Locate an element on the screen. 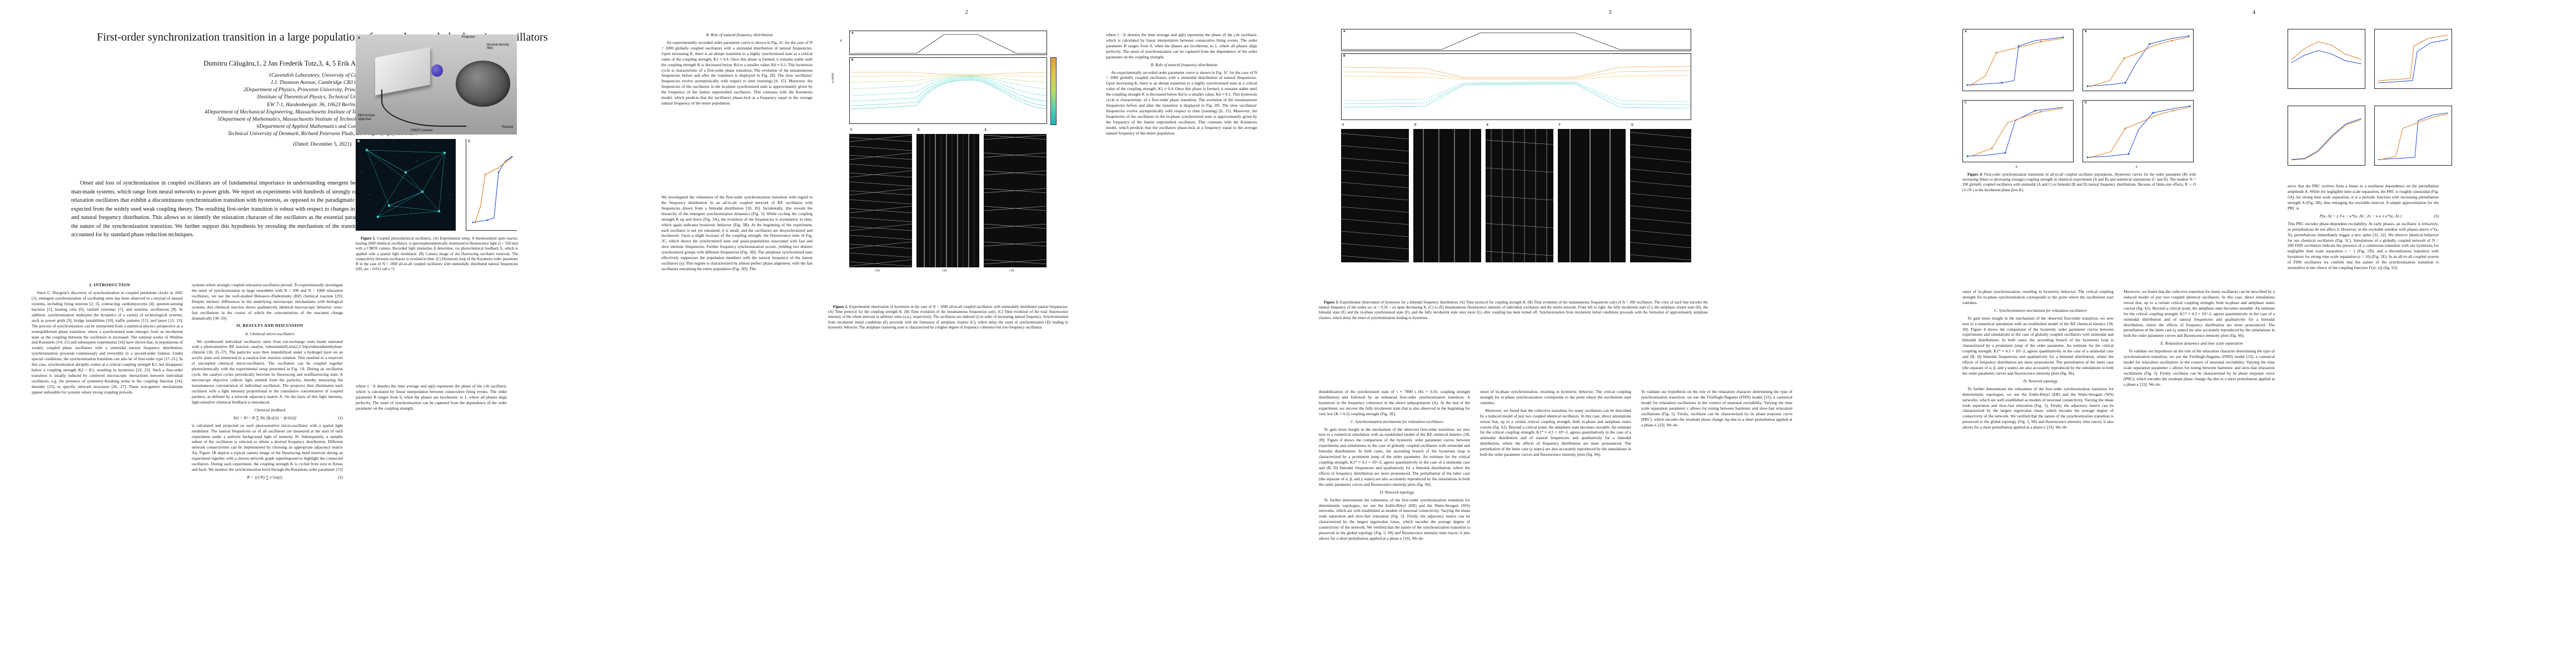  fhn-discontinuous is located at coordinates (2413, 136).